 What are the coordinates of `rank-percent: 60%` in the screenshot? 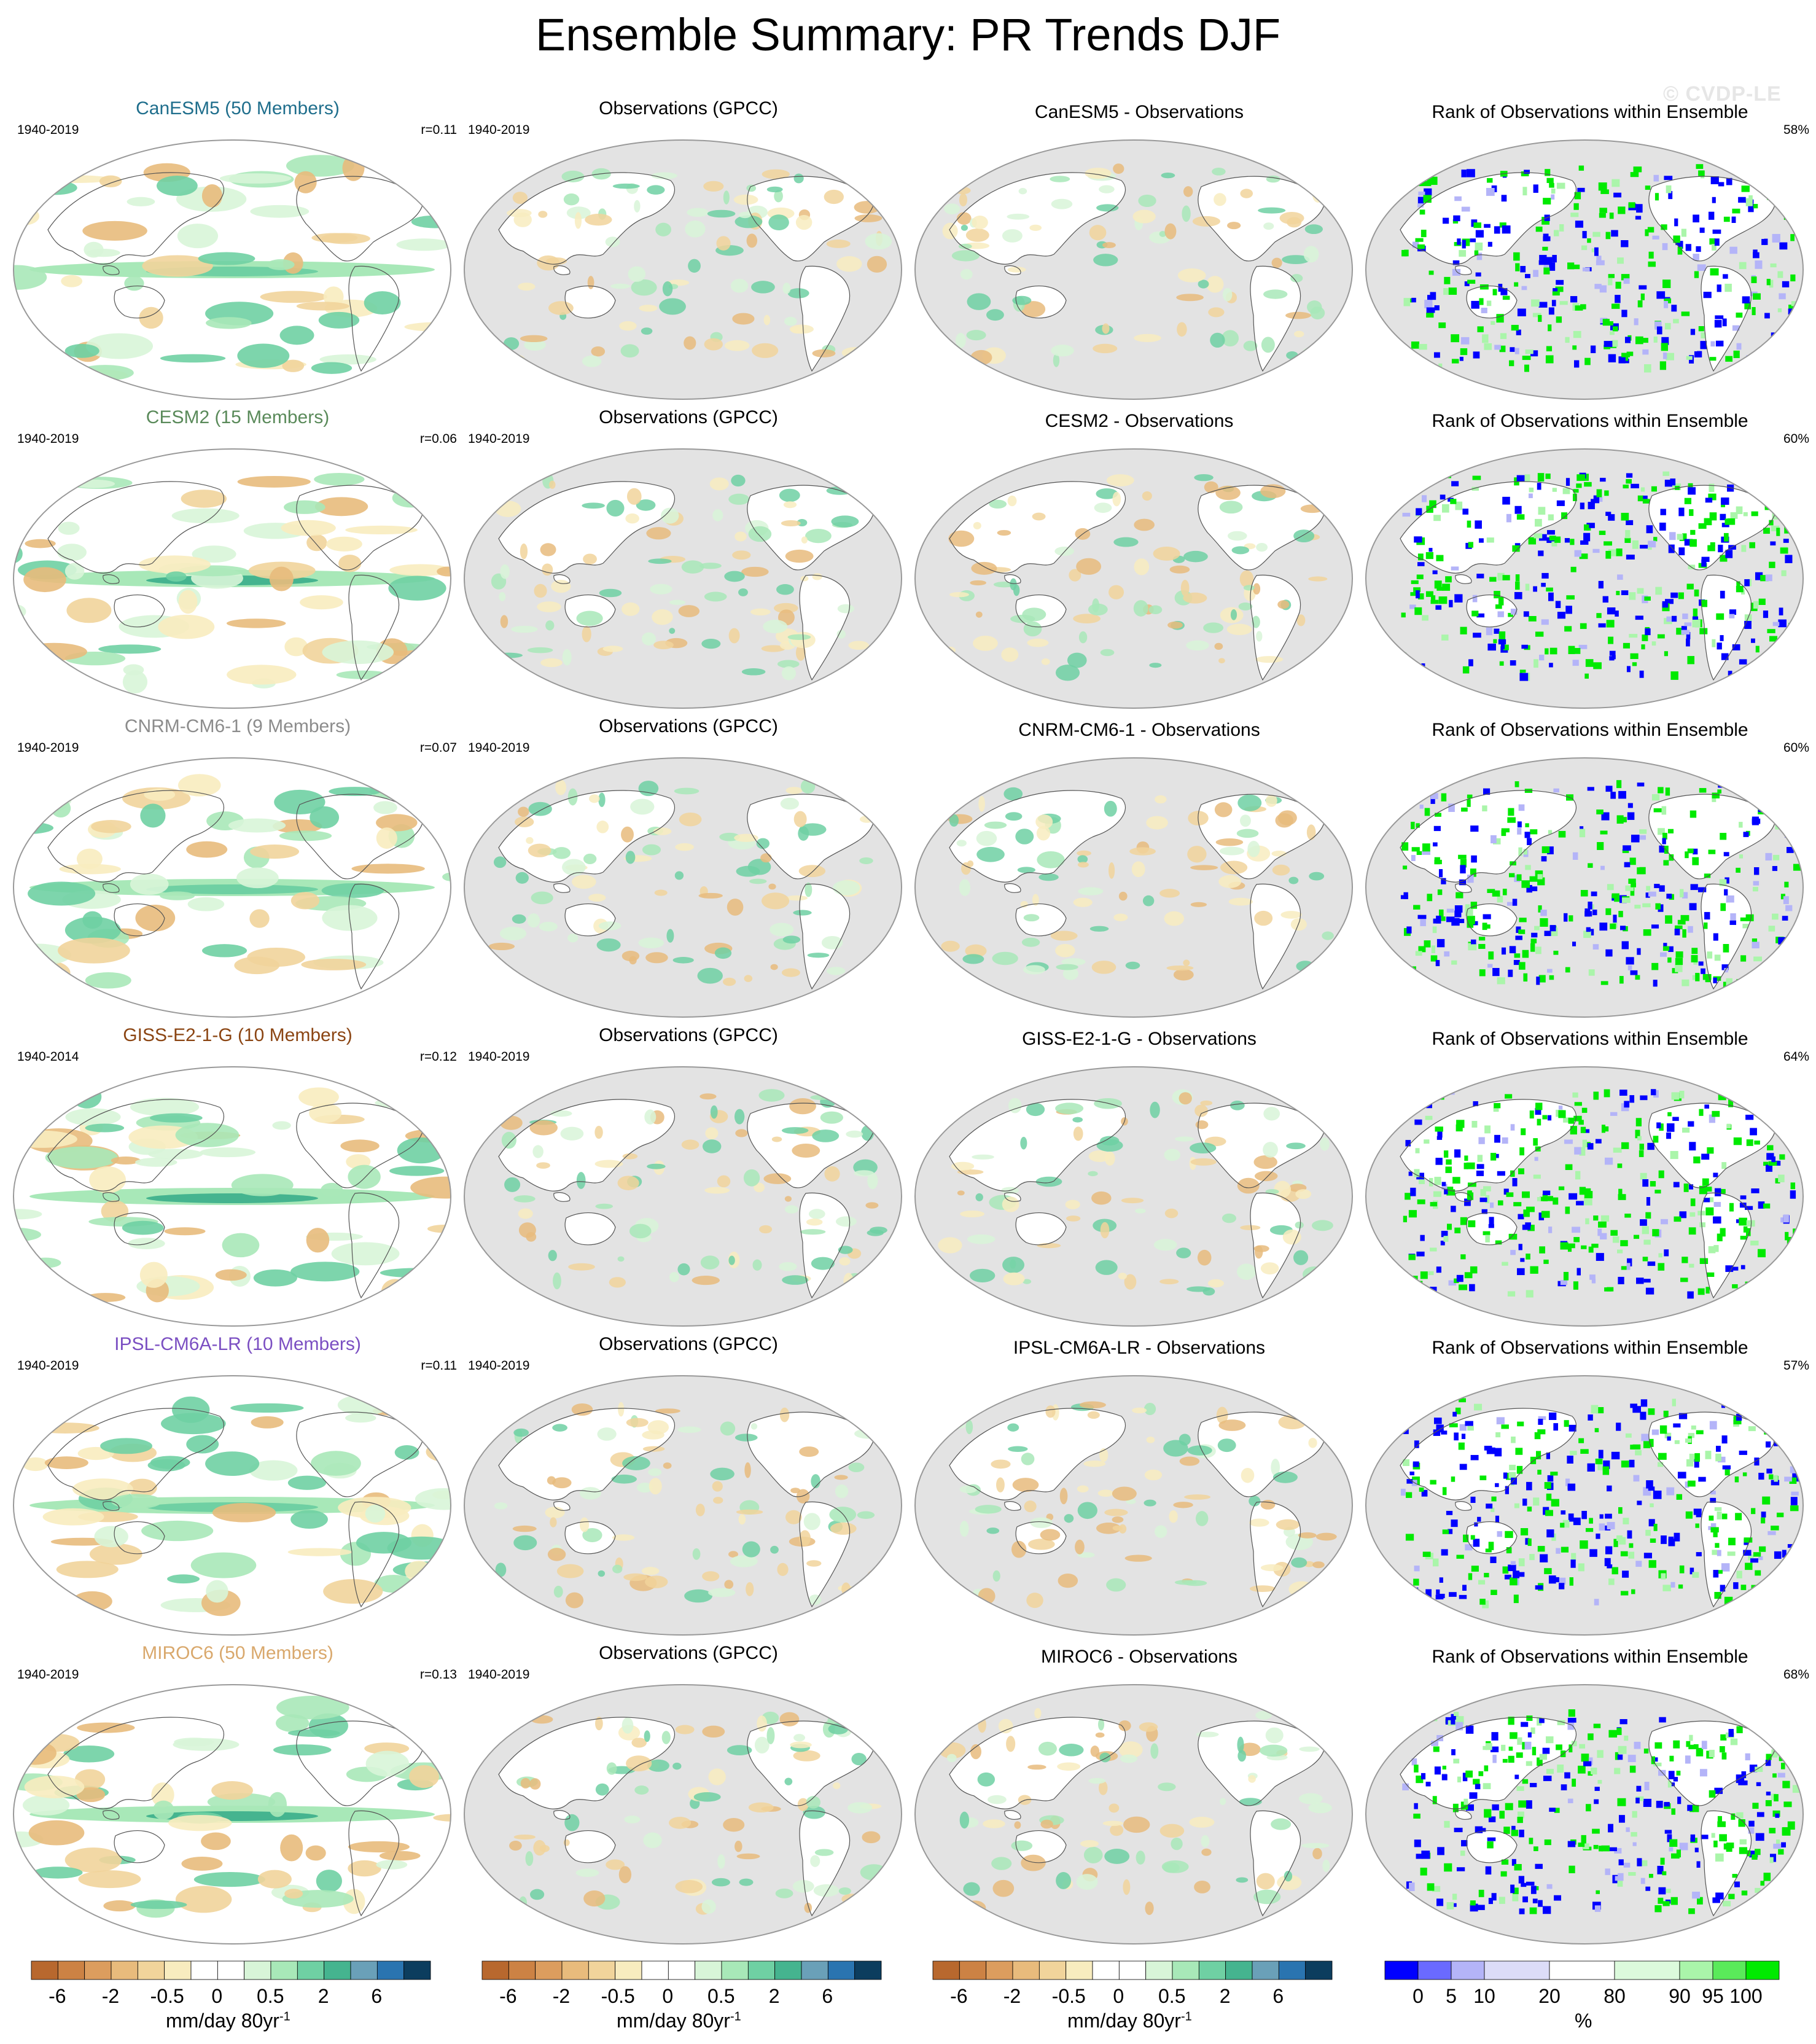 It's located at (1796, 439).